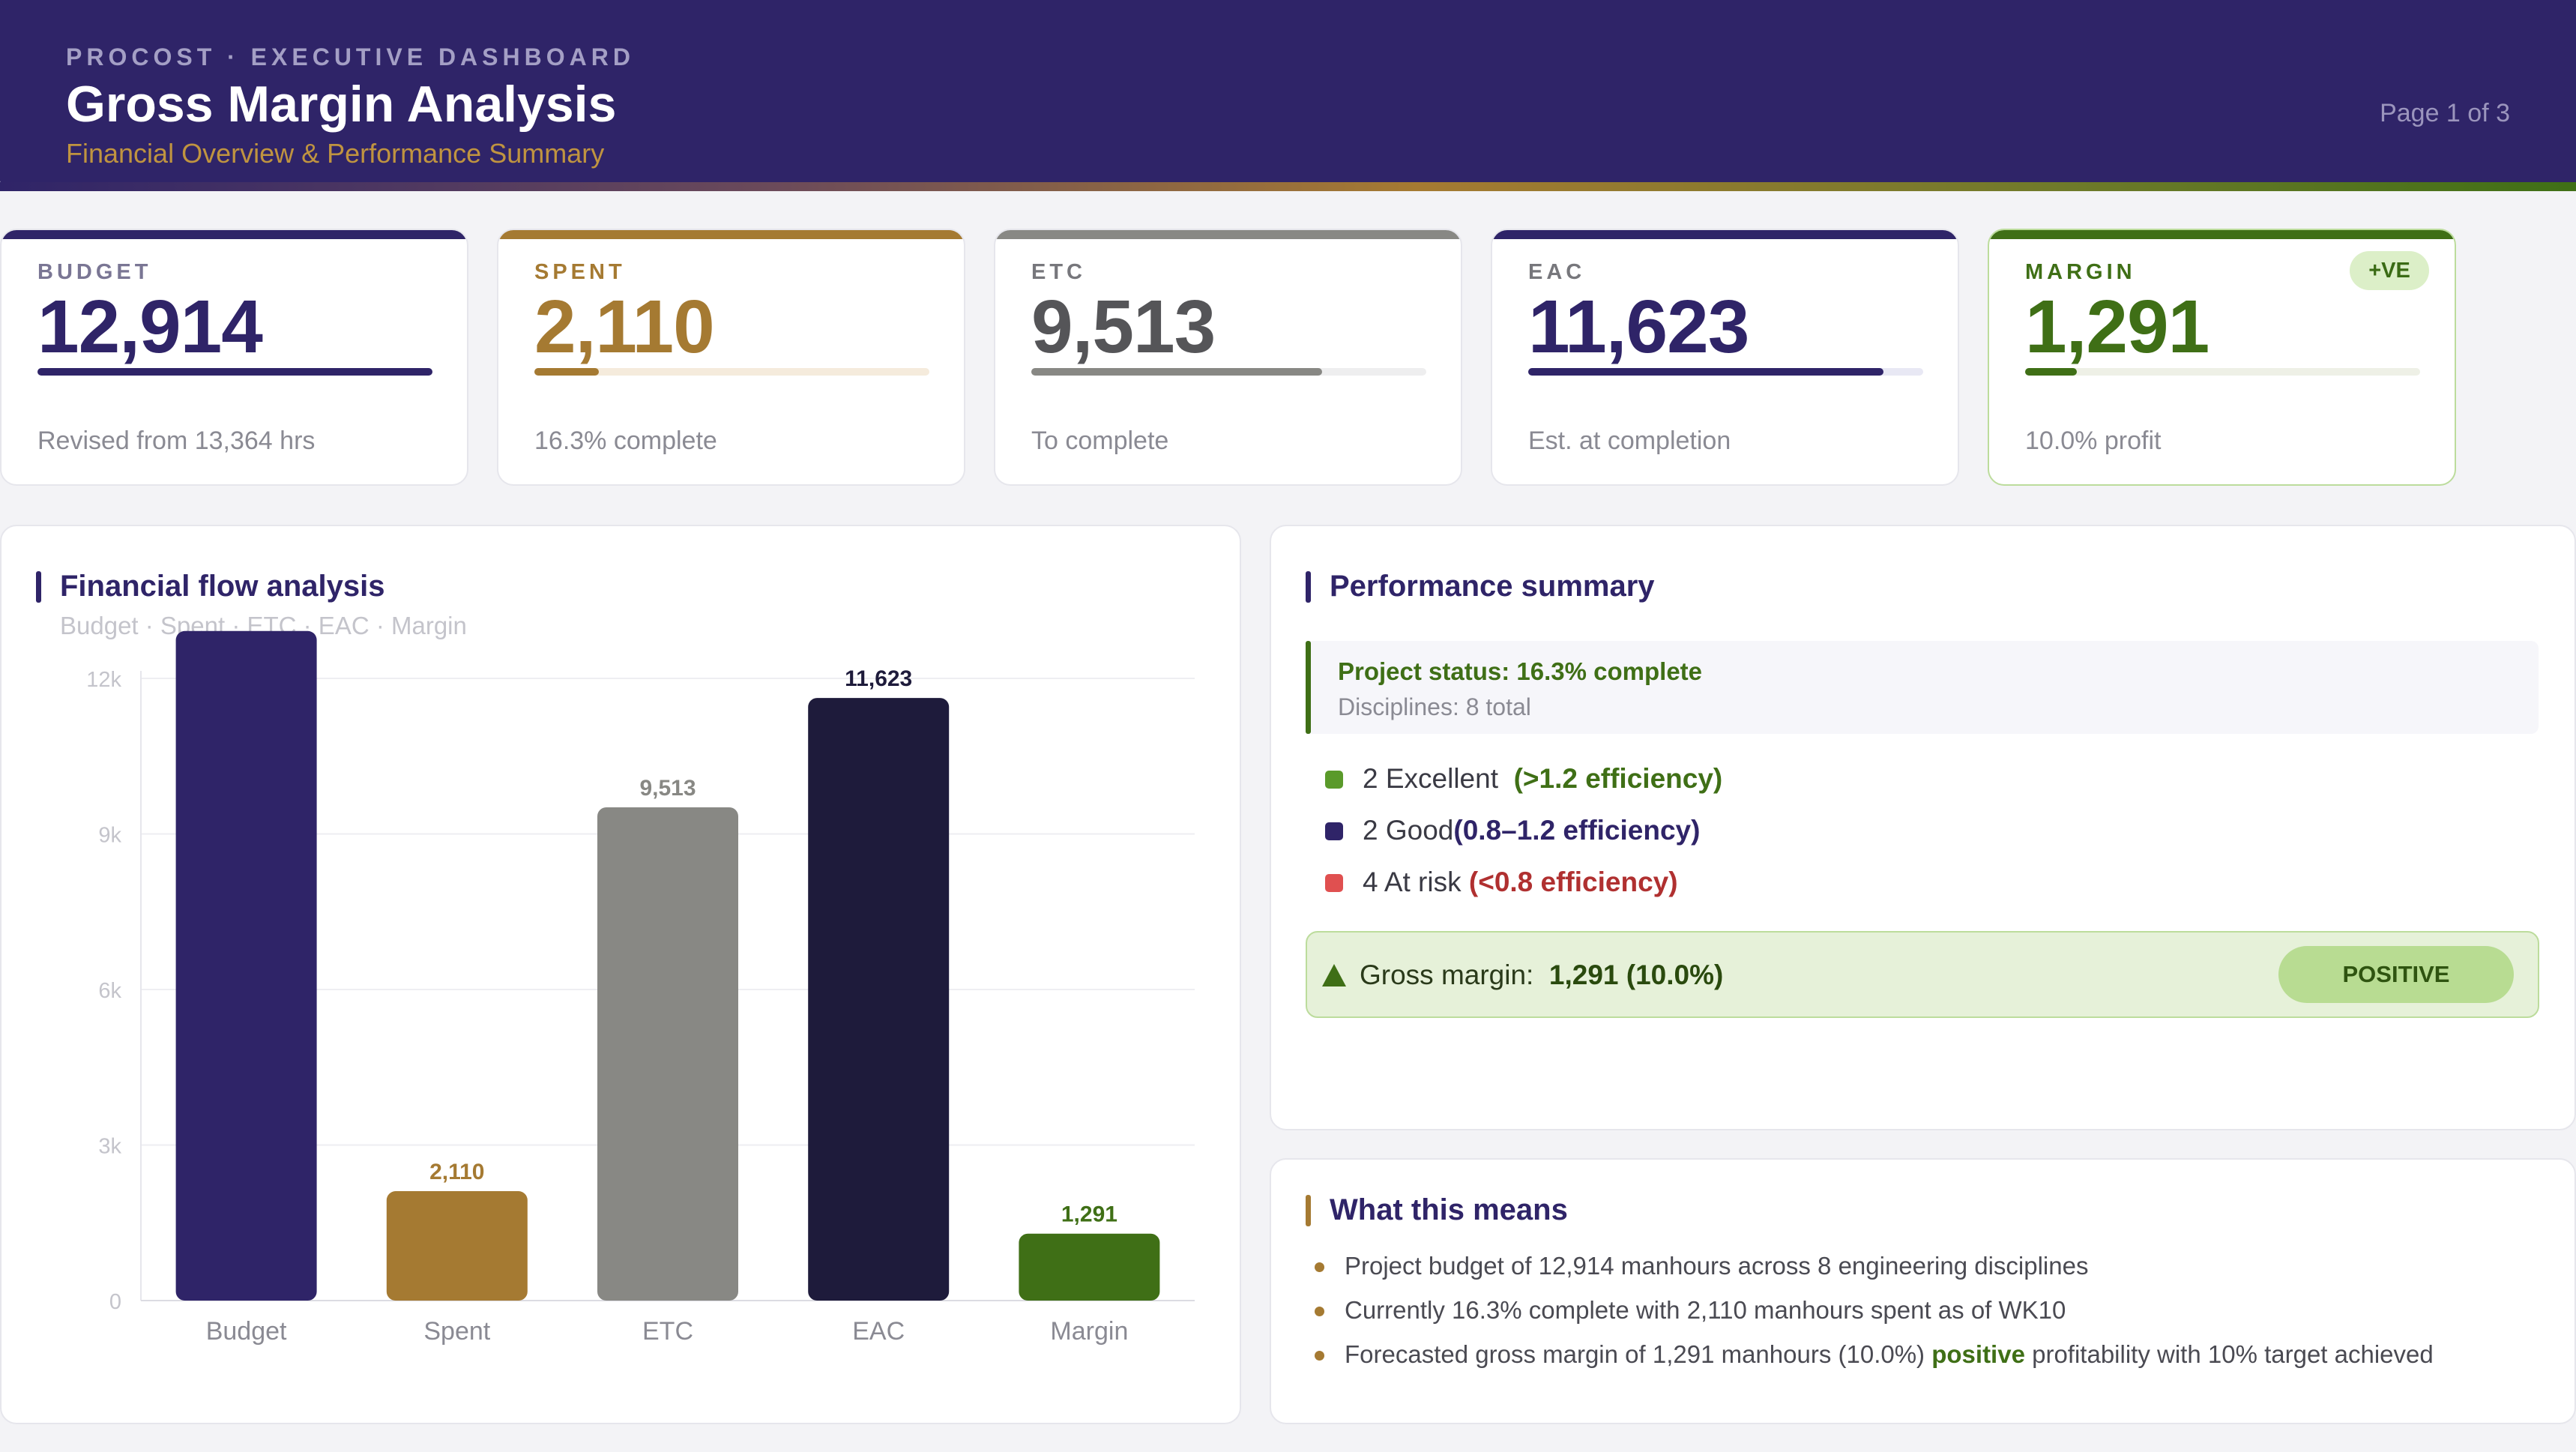 This screenshot has width=2576, height=1452. What do you see at coordinates (1639, 327) in the screenshot?
I see `kpi-value: 11,623` at bounding box center [1639, 327].